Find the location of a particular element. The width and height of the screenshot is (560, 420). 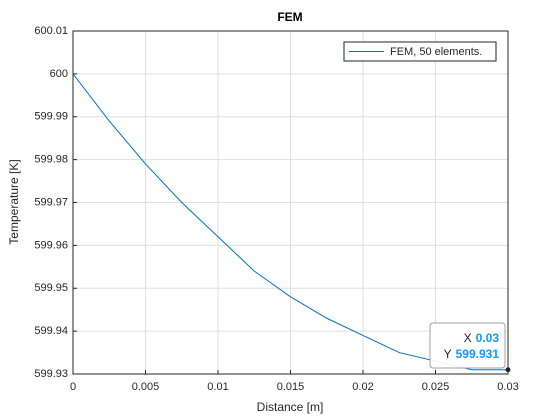

x-tick-label: 0.03 is located at coordinates (507, 387).